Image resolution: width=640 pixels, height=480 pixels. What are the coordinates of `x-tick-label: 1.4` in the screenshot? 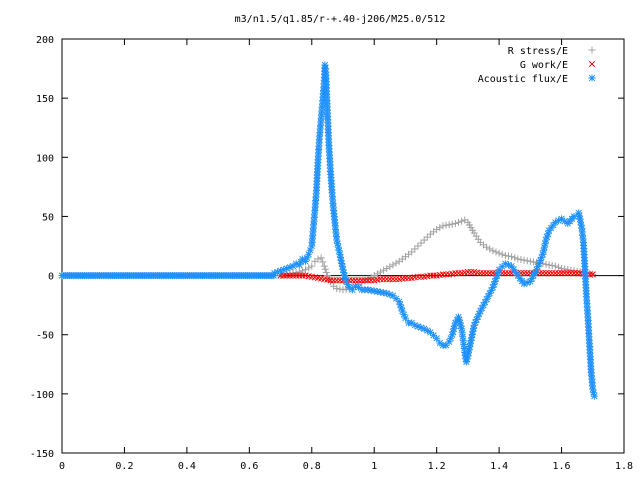 It's located at (499, 466).